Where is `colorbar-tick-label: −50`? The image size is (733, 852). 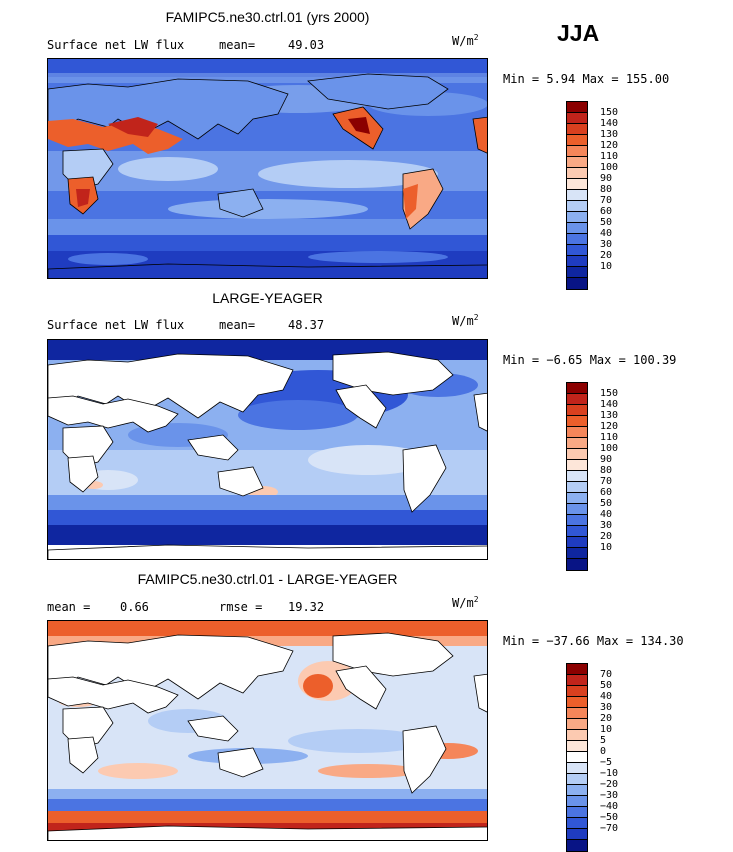 colorbar-tick-label: −50 is located at coordinates (609, 817).